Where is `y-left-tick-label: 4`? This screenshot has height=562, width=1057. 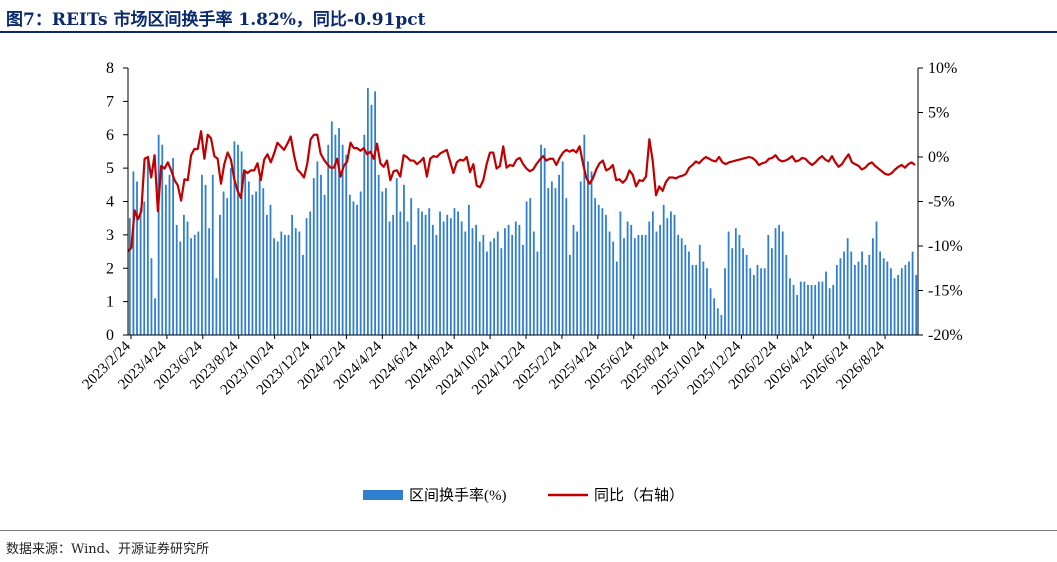
y-left-tick-label: 4 is located at coordinates (110, 202).